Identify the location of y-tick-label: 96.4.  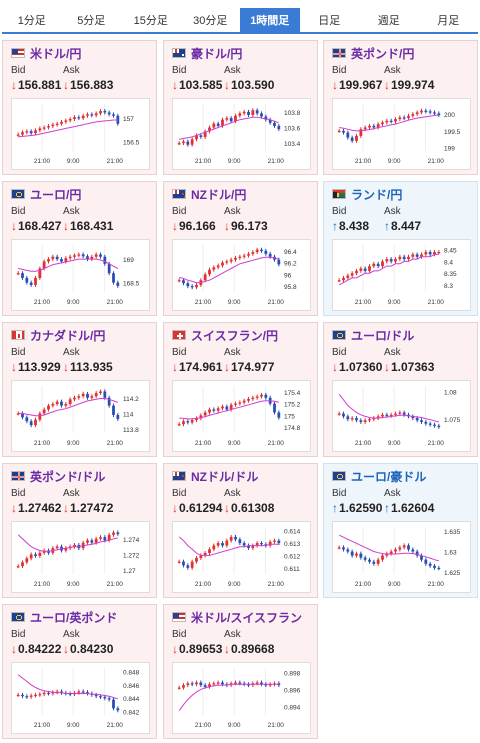
(290, 252).